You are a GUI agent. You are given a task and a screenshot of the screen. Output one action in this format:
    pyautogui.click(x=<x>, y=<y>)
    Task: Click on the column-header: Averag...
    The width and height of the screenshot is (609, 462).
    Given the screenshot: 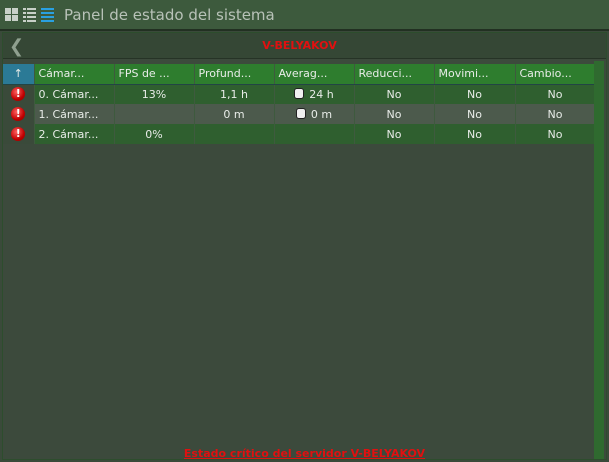 What is the action you would take?
    pyautogui.click(x=314, y=74)
    